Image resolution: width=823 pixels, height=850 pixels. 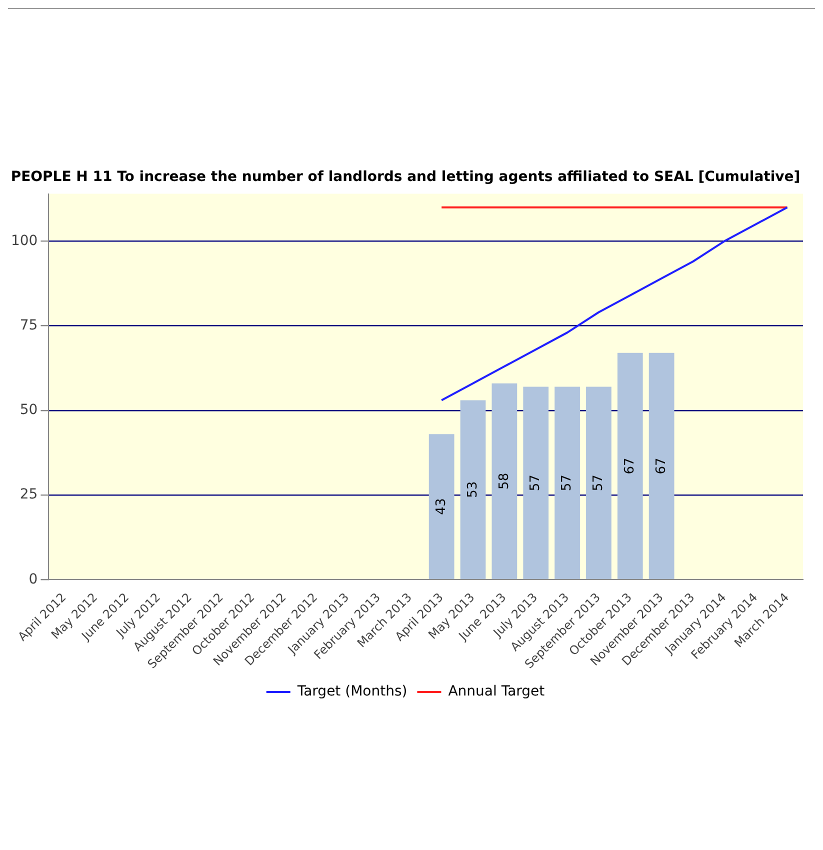 I want to click on chart-title: PEOPLE H 11 To increase the number of landlords and letting agents affiliated to SEAL [Cumulative], so click(x=405, y=177).